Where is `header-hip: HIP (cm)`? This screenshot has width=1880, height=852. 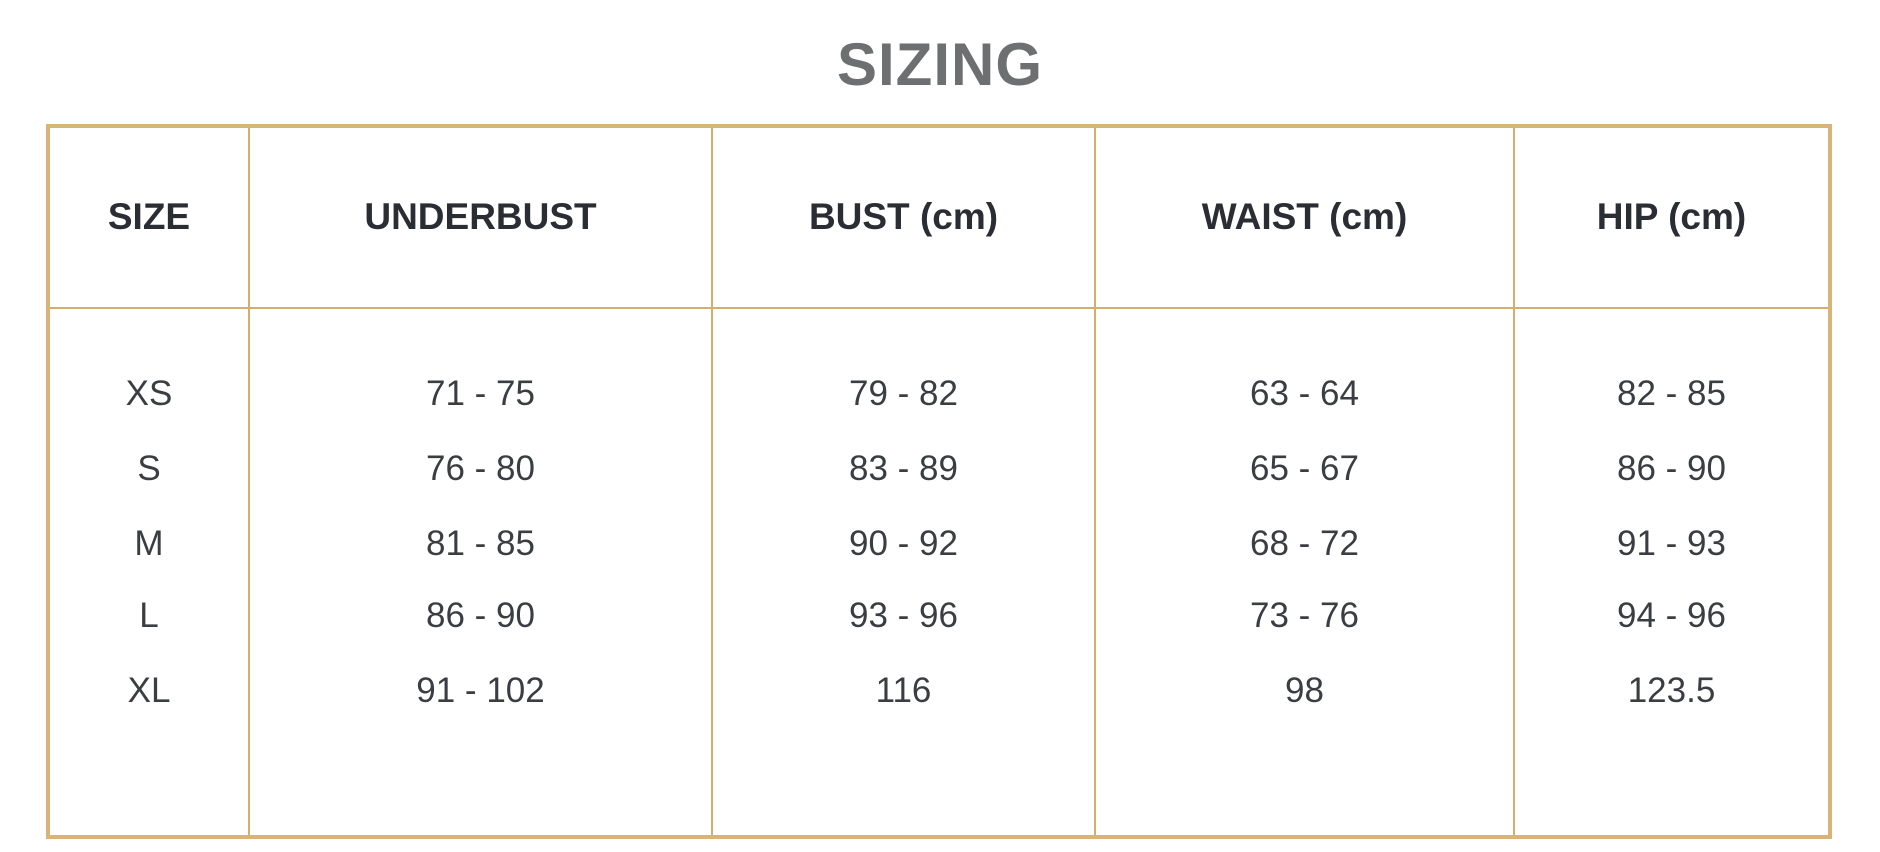 header-hip: HIP (cm) is located at coordinates (1671, 216).